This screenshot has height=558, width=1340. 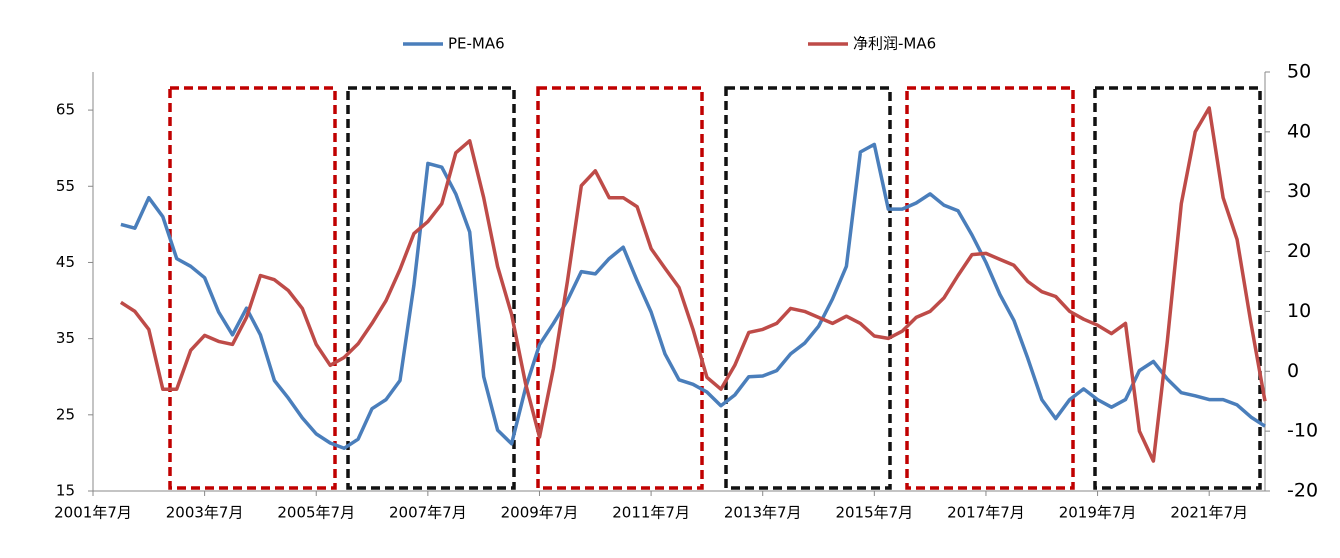 I want to click on y2-tick-label: 50, so click(x=1299, y=72).